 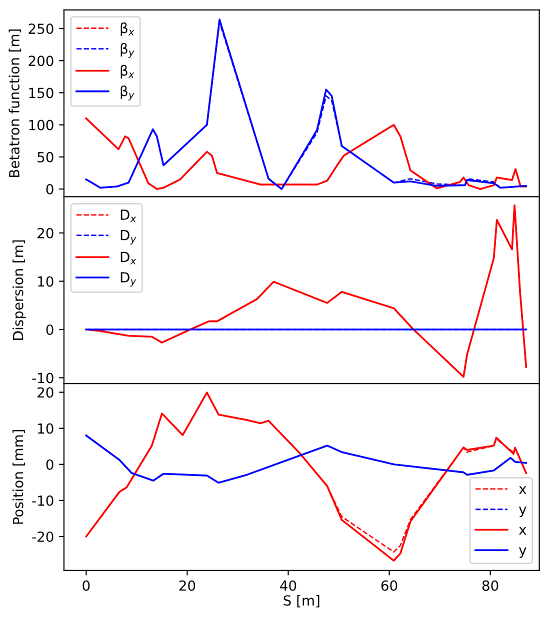 I want to click on x-tick-label: 60, so click(x=389, y=585).